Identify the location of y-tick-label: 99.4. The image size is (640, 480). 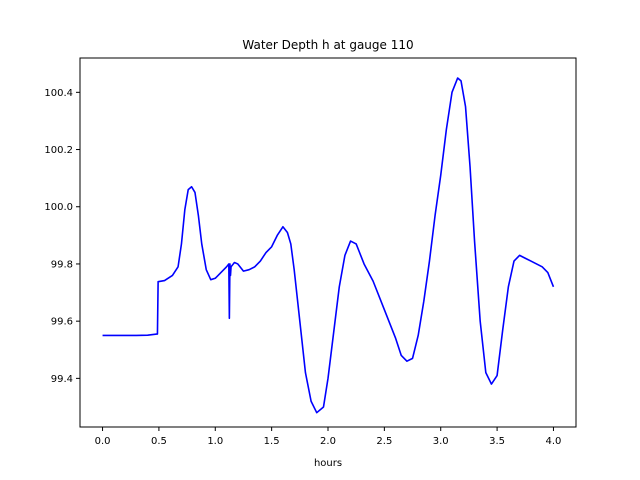
(62, 379).